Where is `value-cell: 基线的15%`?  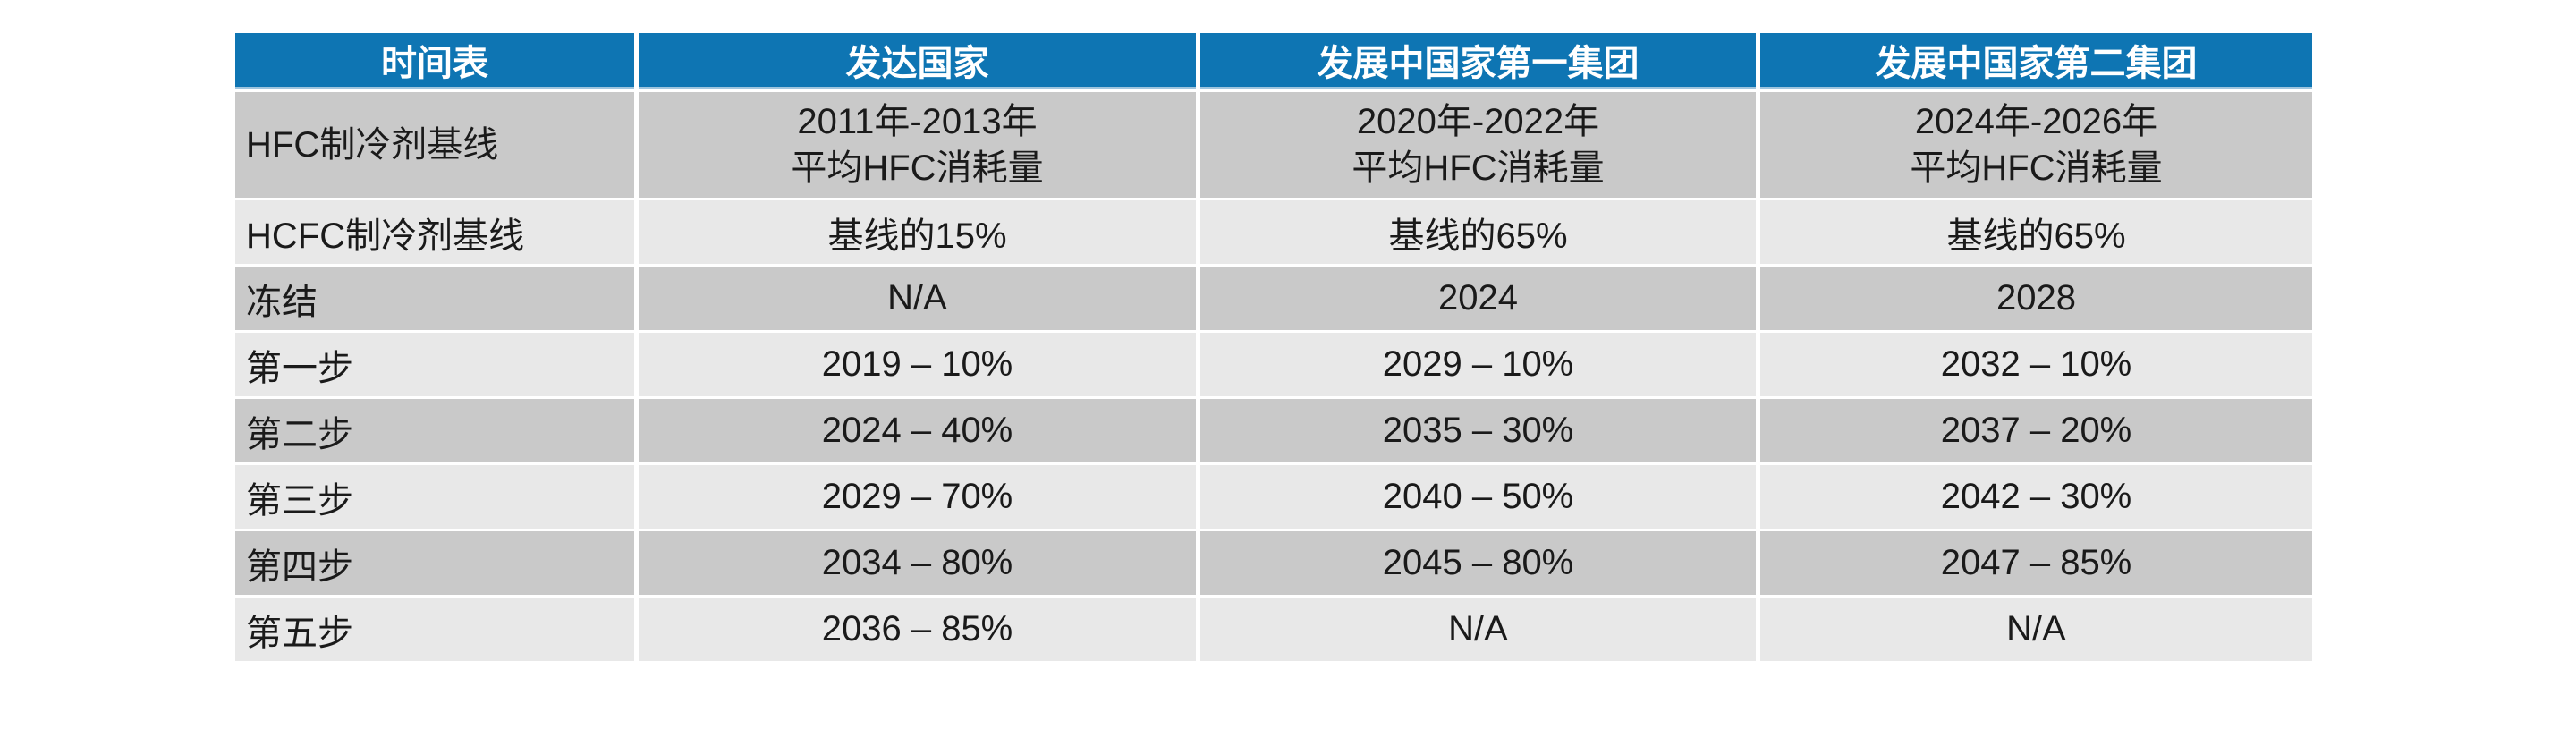
value-cell: 基线的15% is located at coordinates (917, 232).